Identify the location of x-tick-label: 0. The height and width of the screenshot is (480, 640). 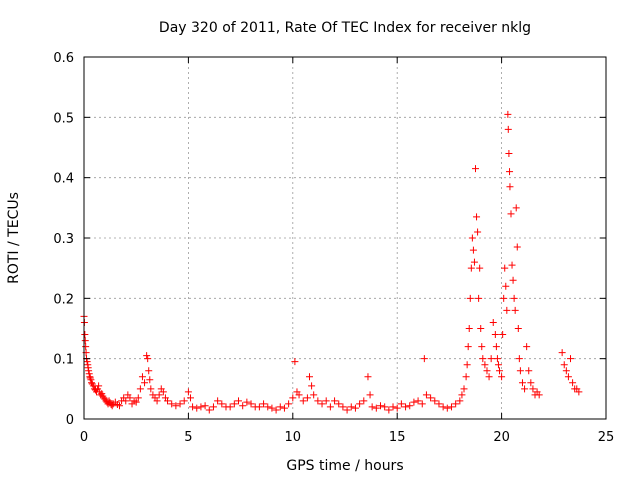
(84, 437).